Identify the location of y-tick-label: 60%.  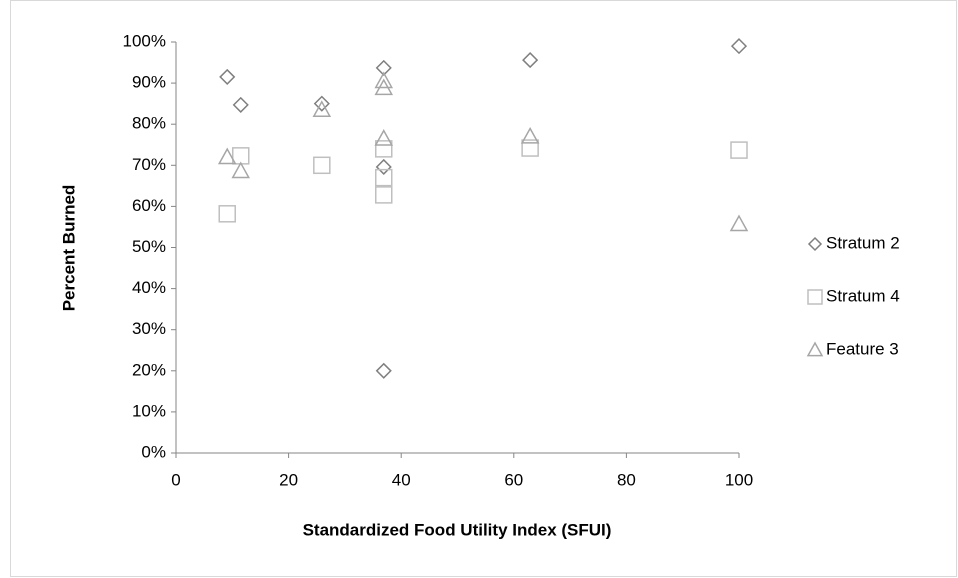
(149, 205).